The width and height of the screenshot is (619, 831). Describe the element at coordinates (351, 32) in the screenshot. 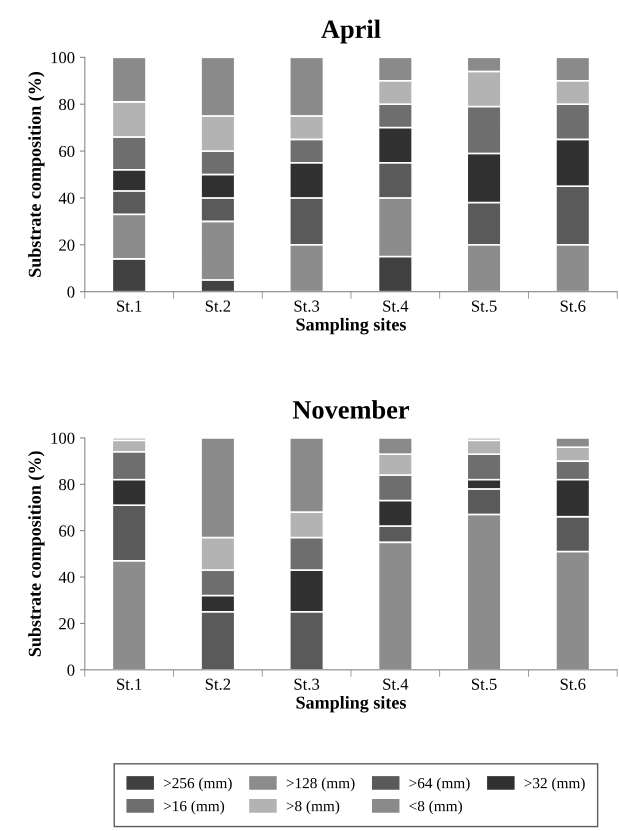

I see `chart-title: April` at that location.